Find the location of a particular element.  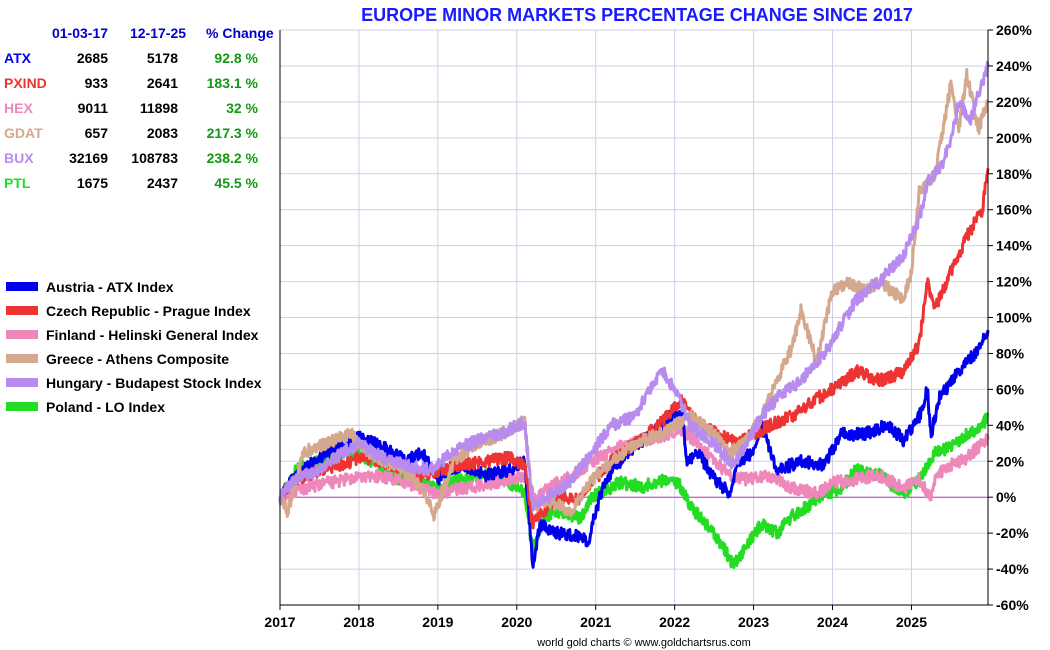

table-end-value: 2641 is located at coordinates (162, 83).